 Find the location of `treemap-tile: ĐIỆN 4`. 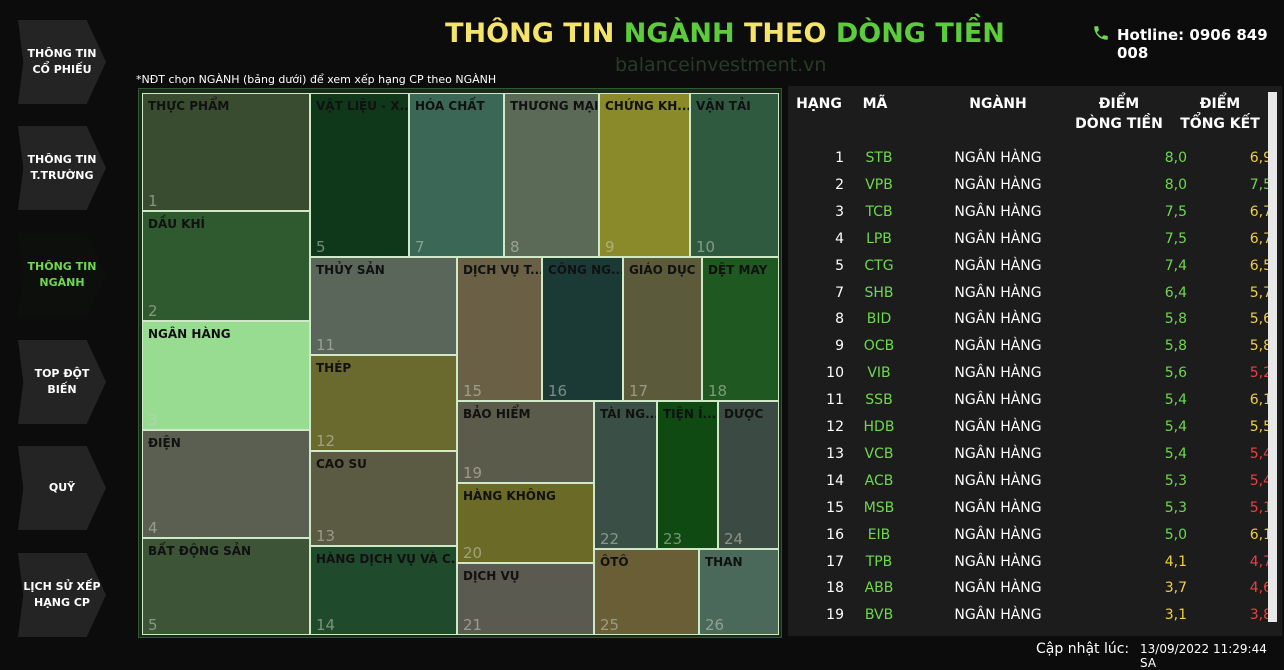

treemap-tile: ĐIỆN 4 is located at coordinates (226, 484).